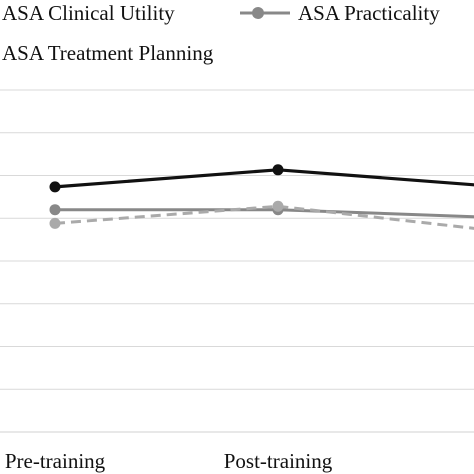 This screenshot has height=474, width=474. I want to click on legend-item-treatment-planning: ASA Treatment Planning, so click(108, 53).